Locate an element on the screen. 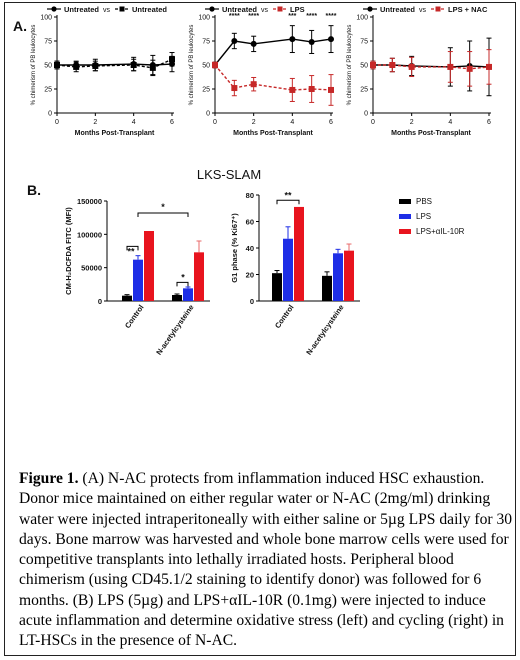 This screenshot has width=520, height=660. y-tick-label: 150000 is located at coordinates (89, 201).